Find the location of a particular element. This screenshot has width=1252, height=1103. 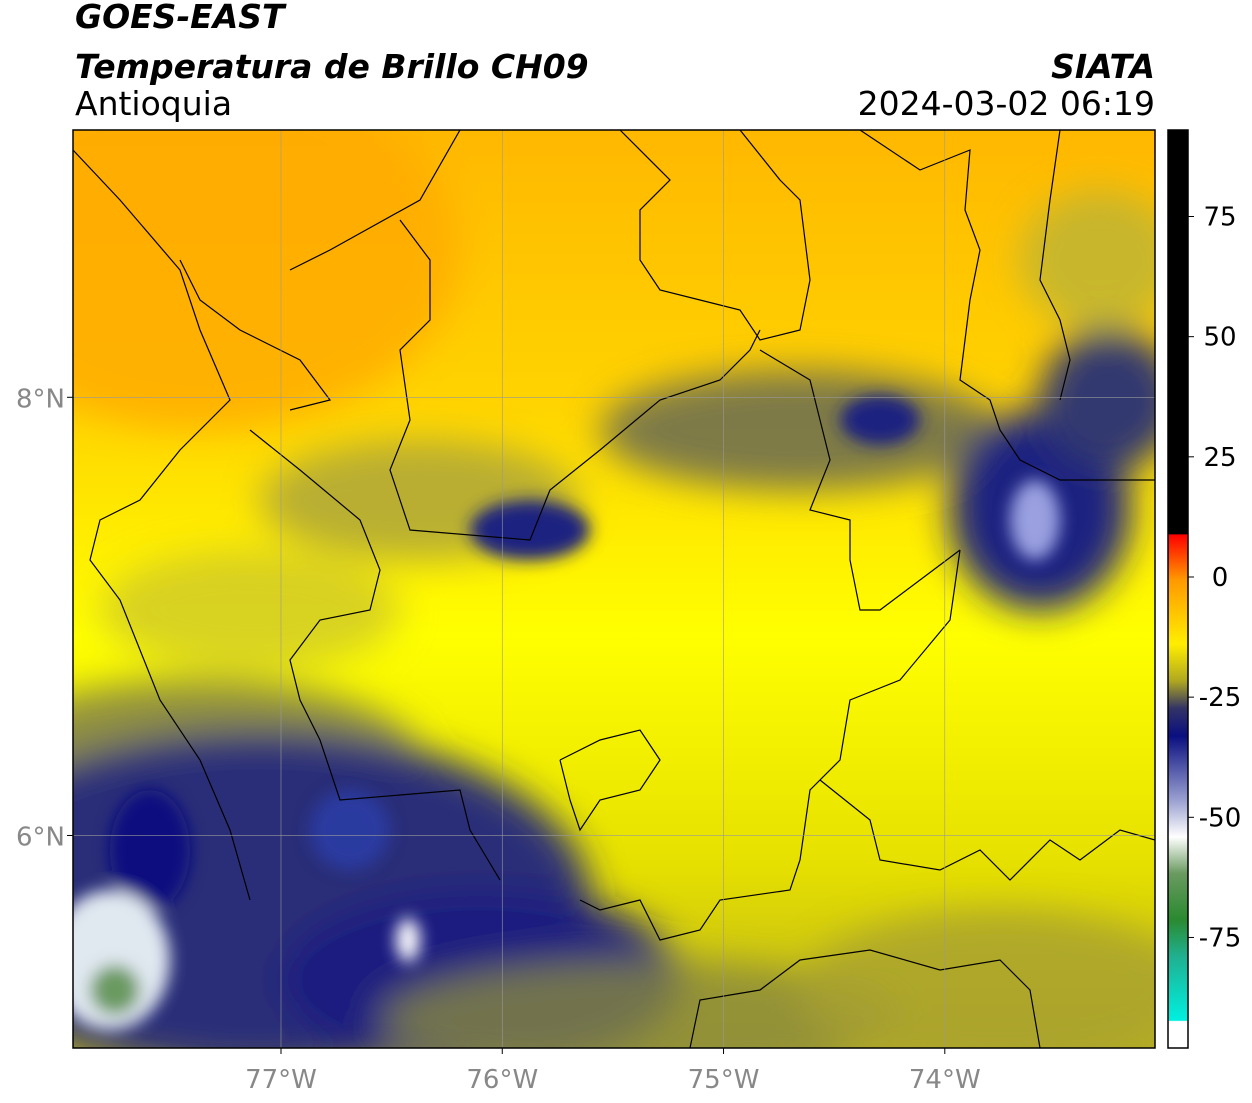

x-tick-label: 74°W is located at coordinates (945, 1080).